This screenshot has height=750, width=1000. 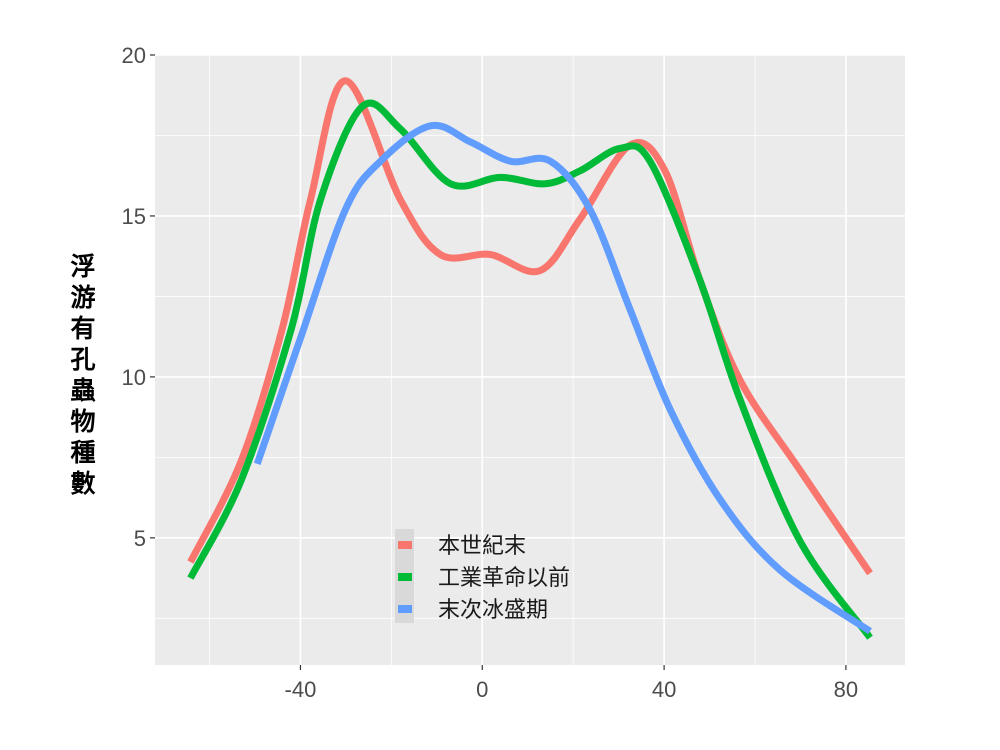 What do you see at coordinates (504, 578) in the screenshot?
I see `legend-label-1: 工業革命以前` at bounding box center [504, 578].